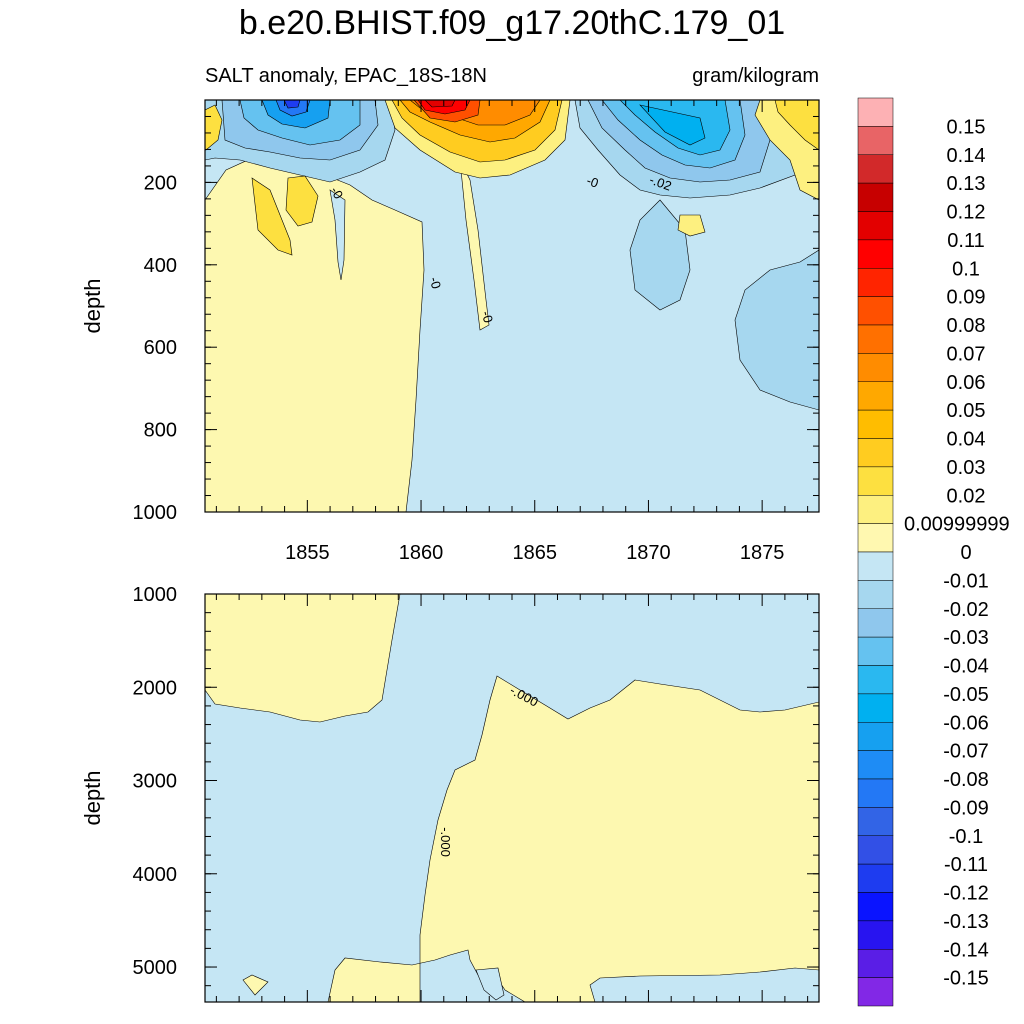  I want to click on upper-contour-label-2: -0, so click(435, 282).